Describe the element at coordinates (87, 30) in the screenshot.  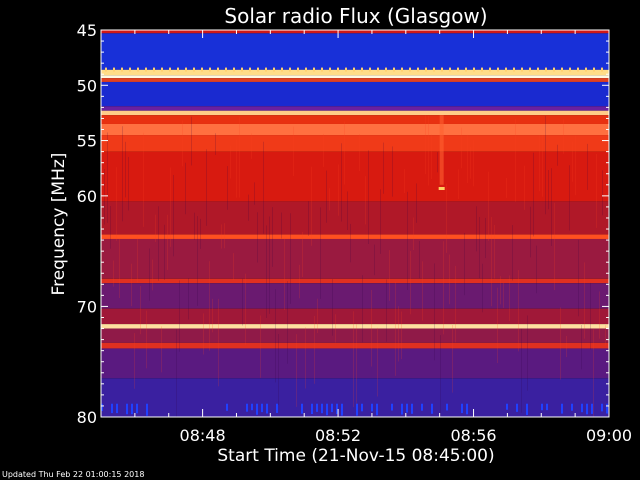
I see `y-tick-label: 45` at that location.